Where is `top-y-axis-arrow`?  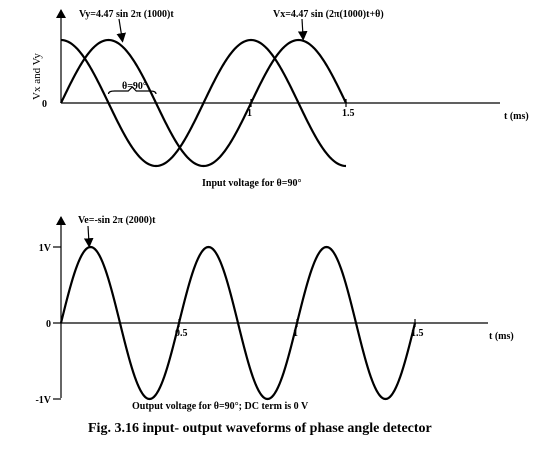
top-y-axis-arrow is located at coordinates (61, 13).